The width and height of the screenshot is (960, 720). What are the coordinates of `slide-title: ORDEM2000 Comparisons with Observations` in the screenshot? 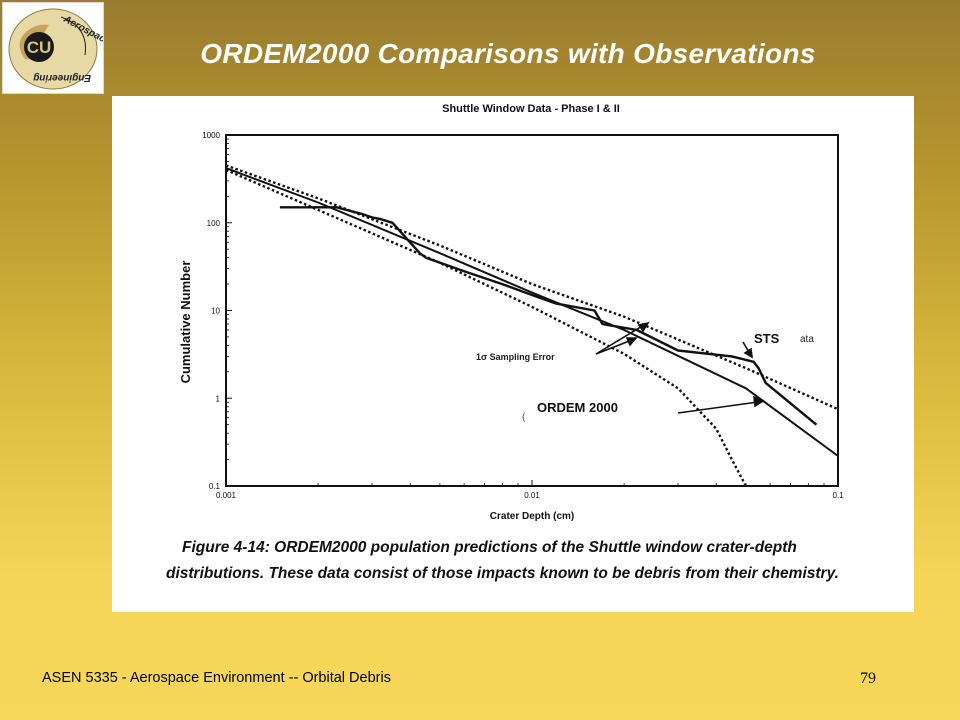 It's located at (508, 53).